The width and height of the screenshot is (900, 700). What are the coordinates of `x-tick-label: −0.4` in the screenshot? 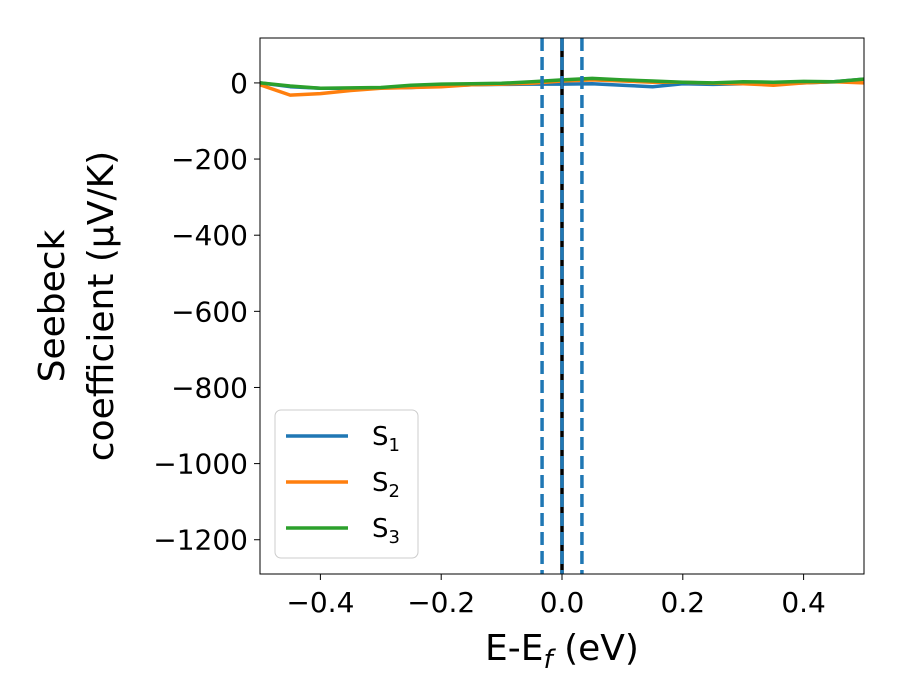 It's located at (320, 602).